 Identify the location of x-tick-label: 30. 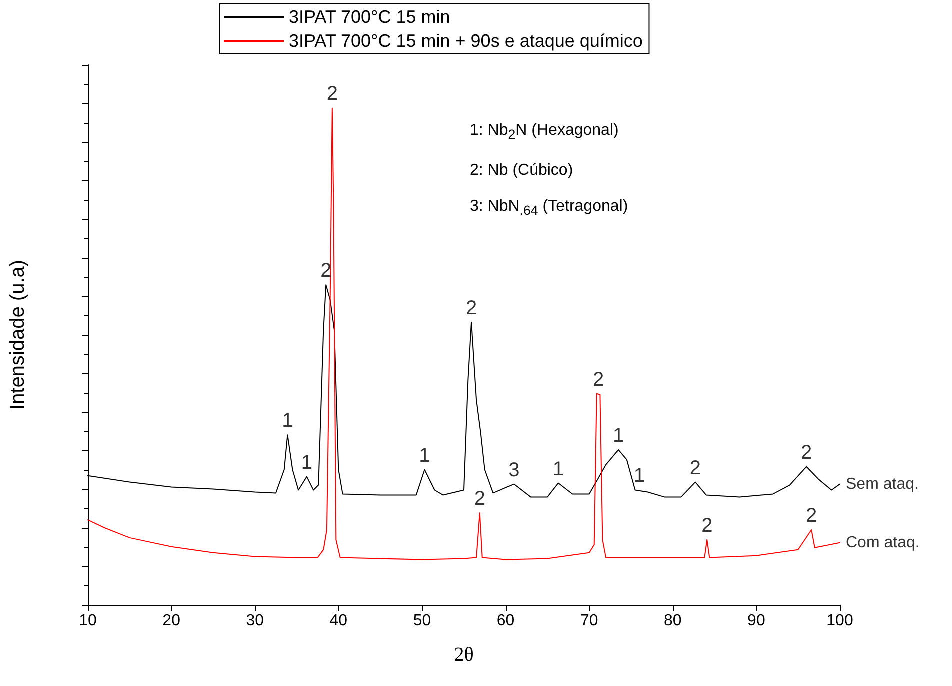
(255, 621).